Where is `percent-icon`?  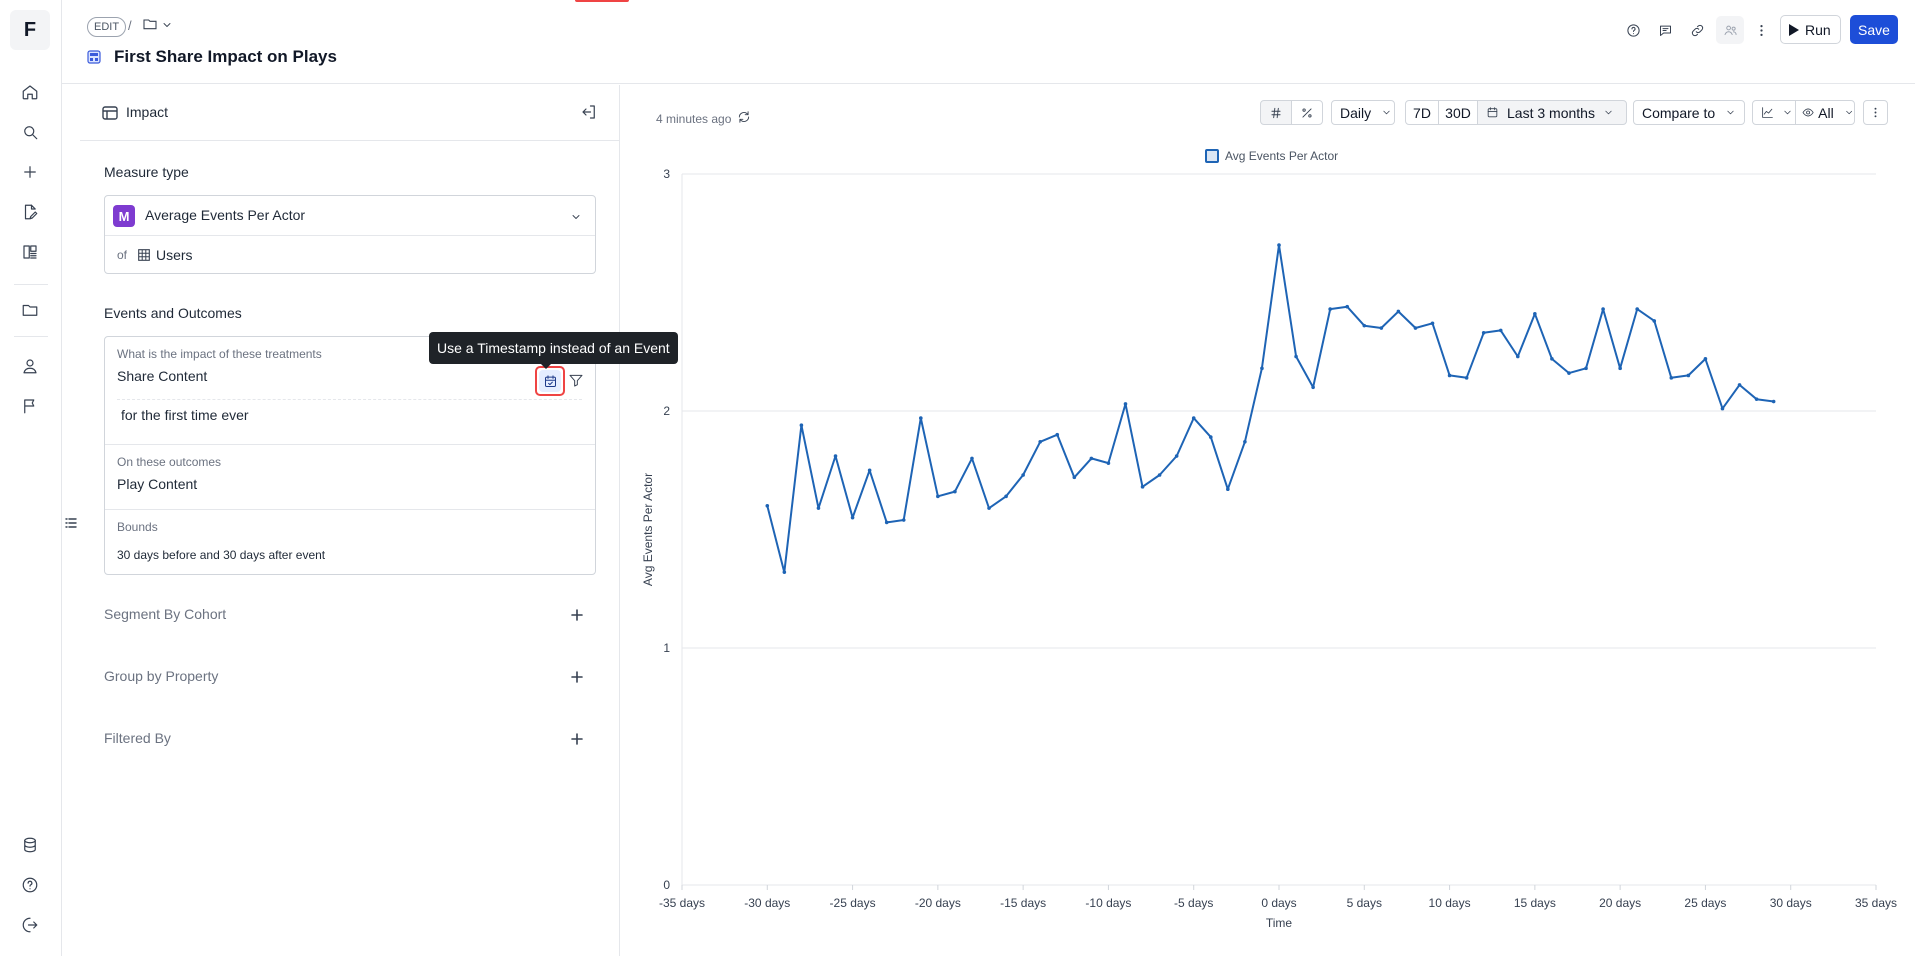 percent-icon is located at coordinates (1307, 112).